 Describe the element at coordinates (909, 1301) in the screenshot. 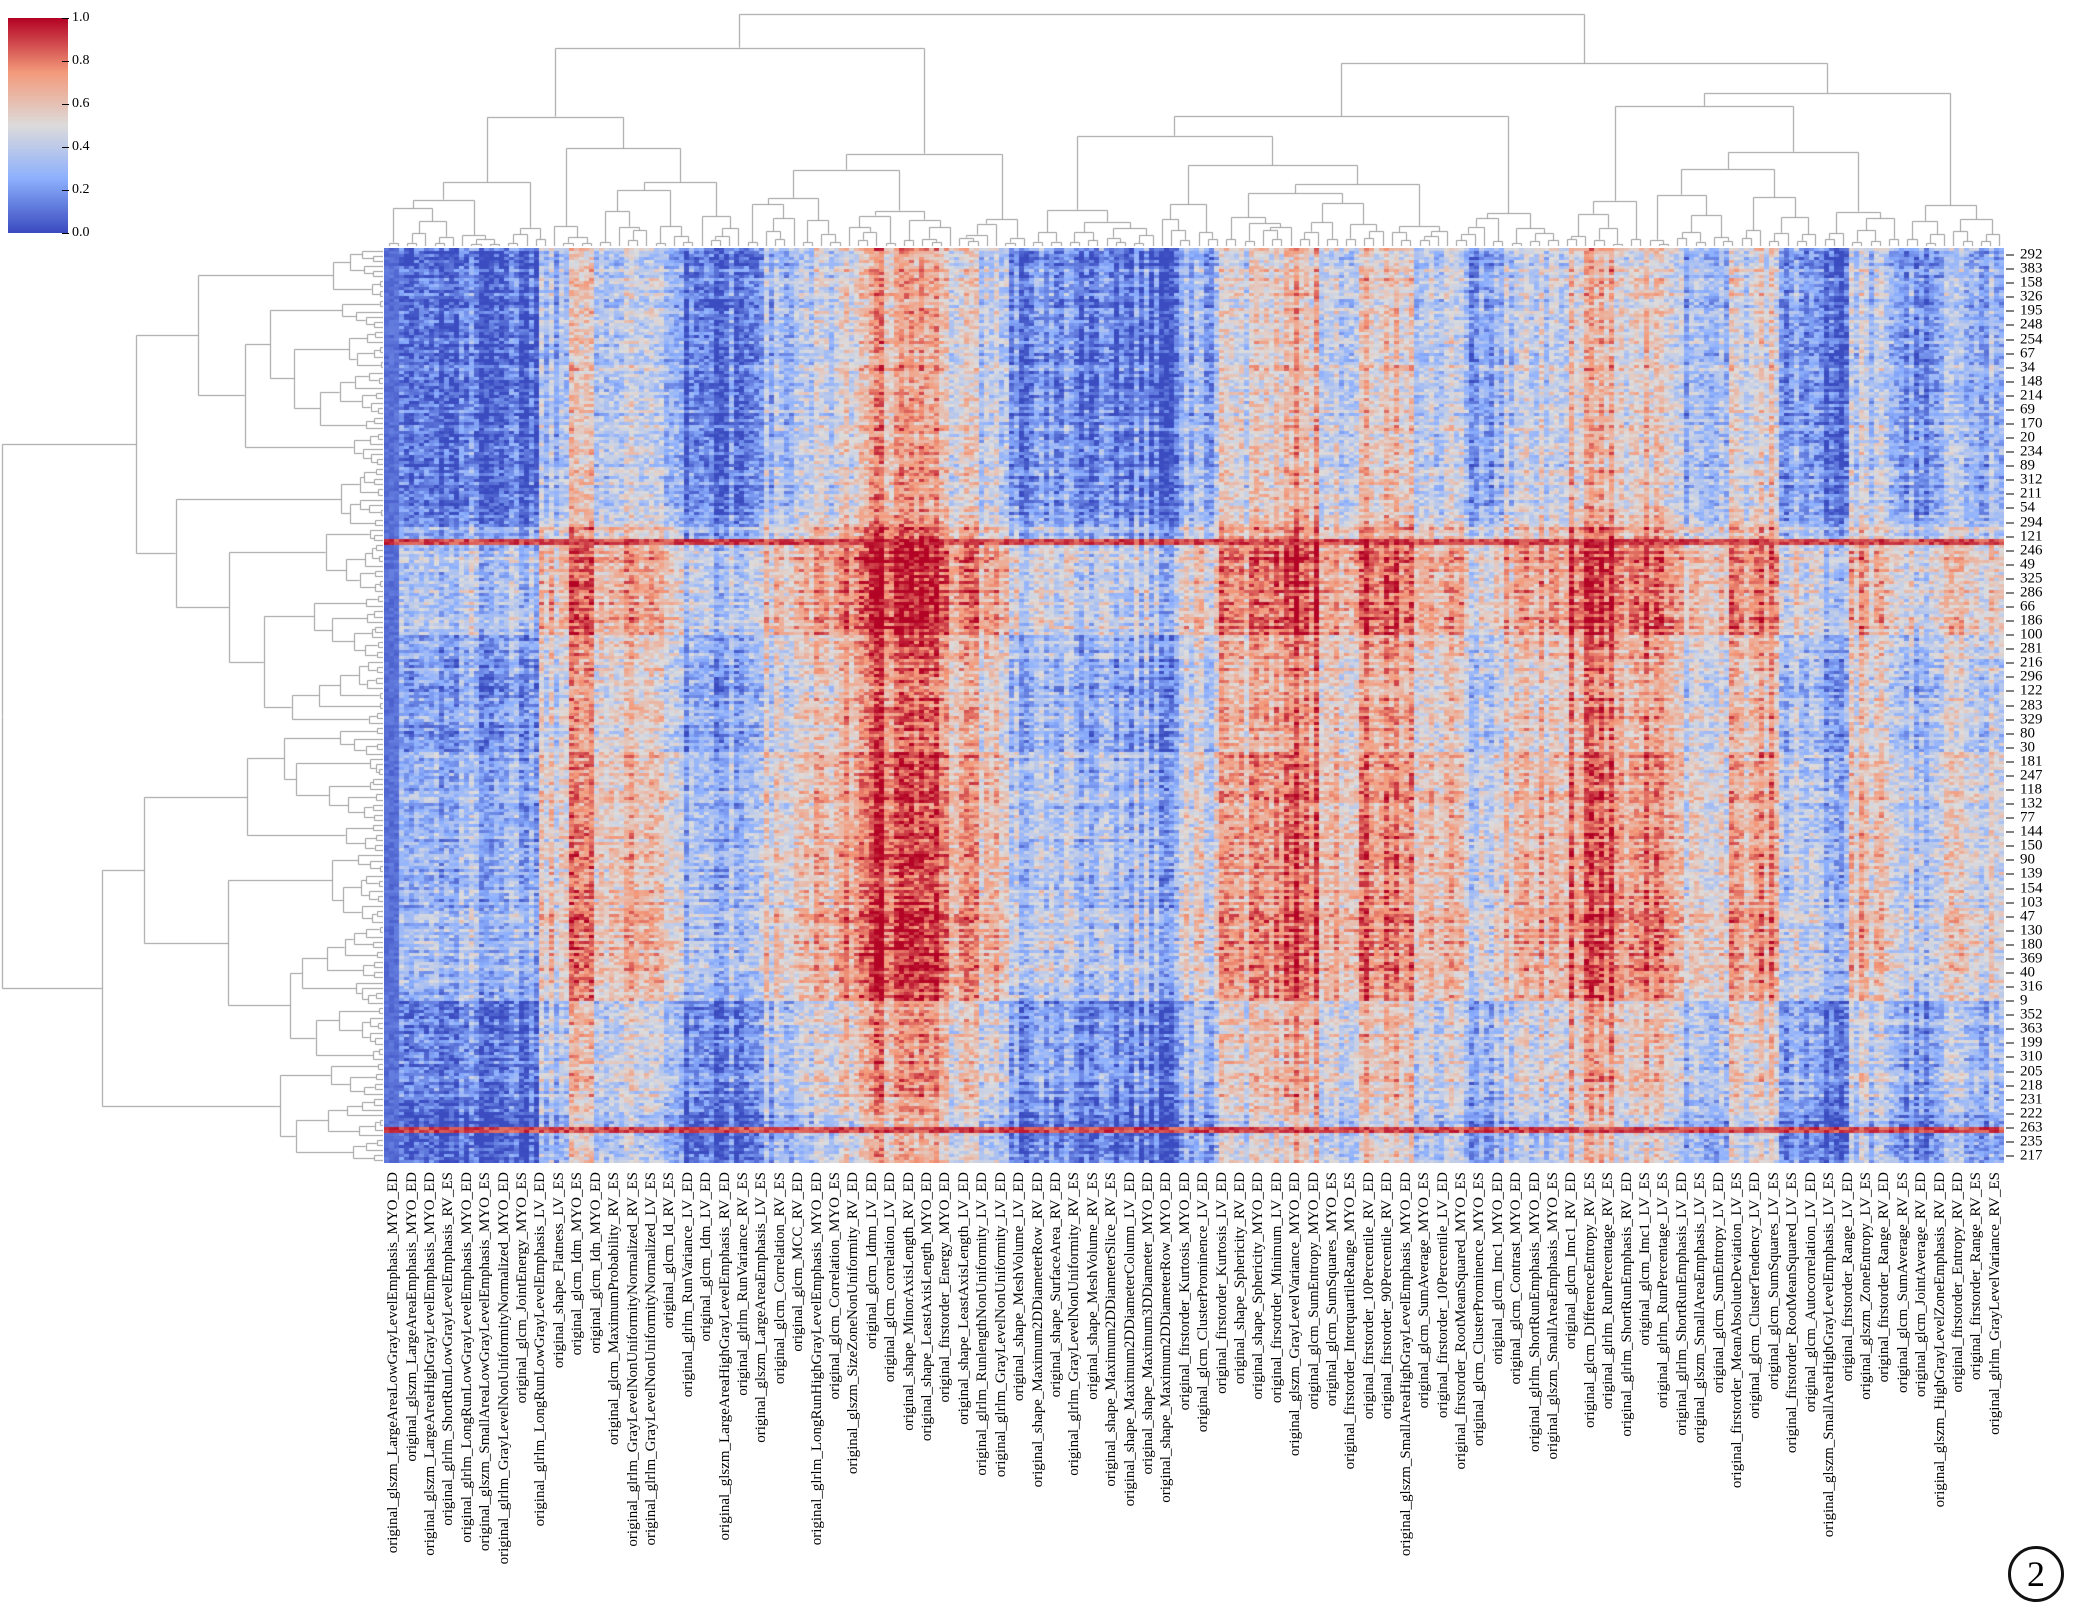

I see `column-tick-label: original_shape_MinorAxisLength_RV_ED` at that location.